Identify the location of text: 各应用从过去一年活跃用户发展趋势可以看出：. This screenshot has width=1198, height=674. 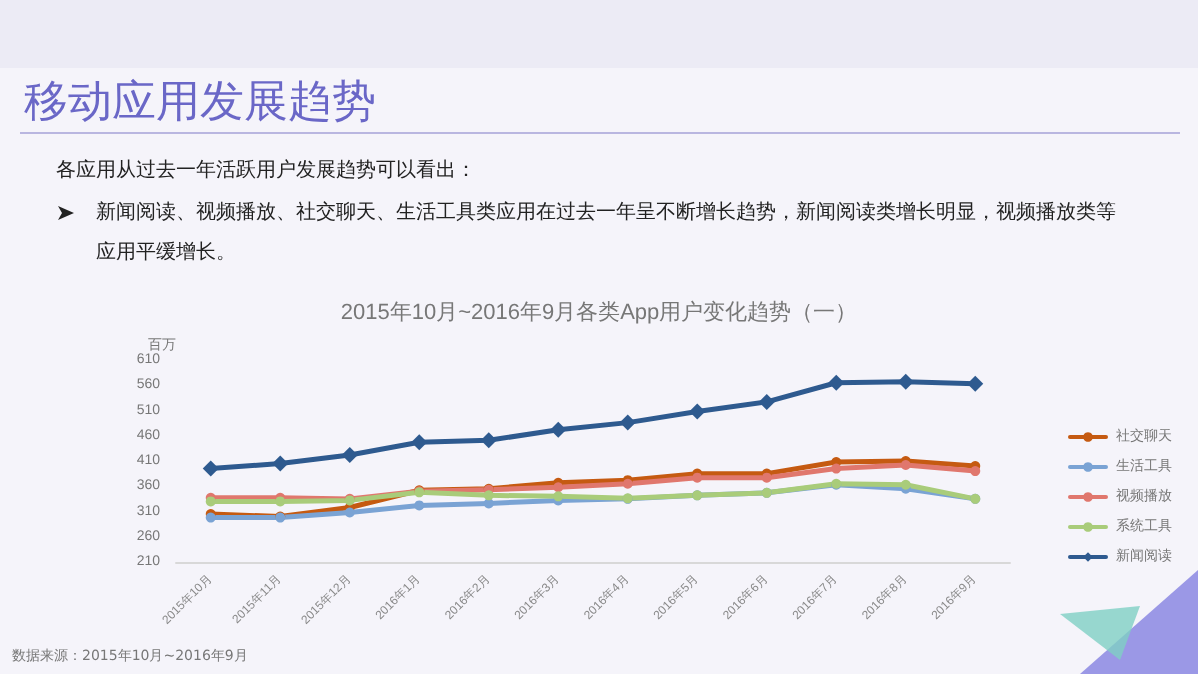
(266, 170).